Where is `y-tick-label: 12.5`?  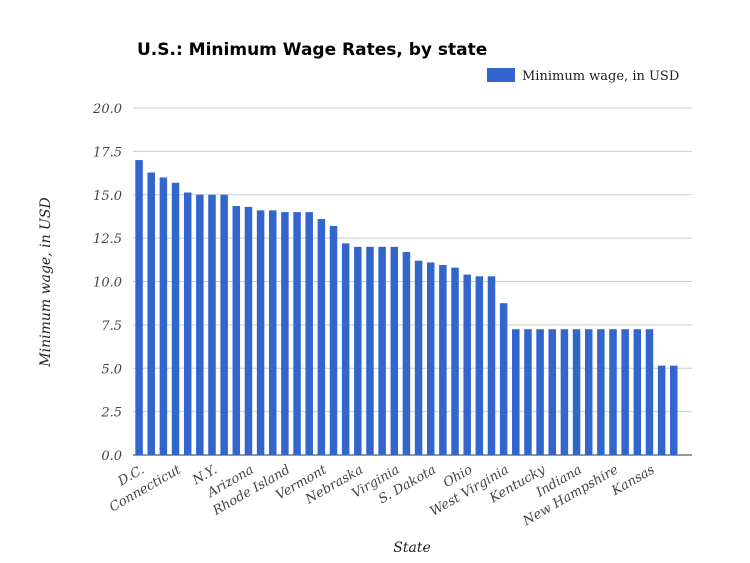 y-tick-label: 12.5 is located at coordinates (107, 239).